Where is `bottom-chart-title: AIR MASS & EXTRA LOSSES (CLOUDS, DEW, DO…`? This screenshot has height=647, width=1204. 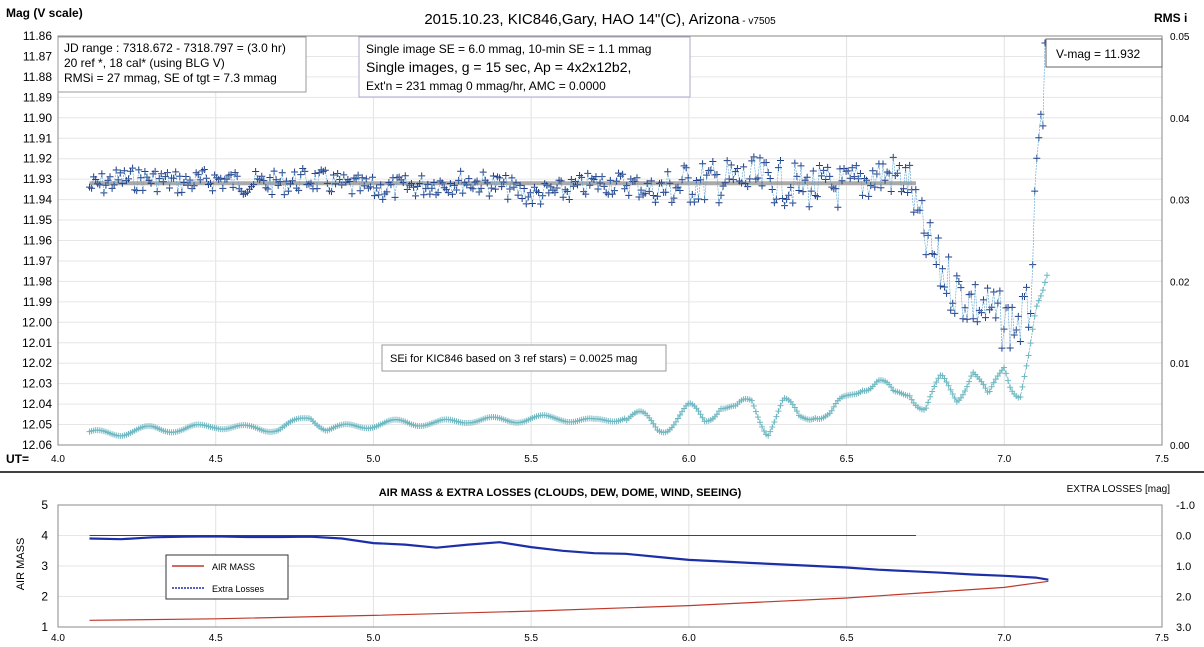
bottom-chart-title: AIR MASS & EXTRA LOSSES (CLOUDS, DEW, DO… is located at coordinates (560, 493).